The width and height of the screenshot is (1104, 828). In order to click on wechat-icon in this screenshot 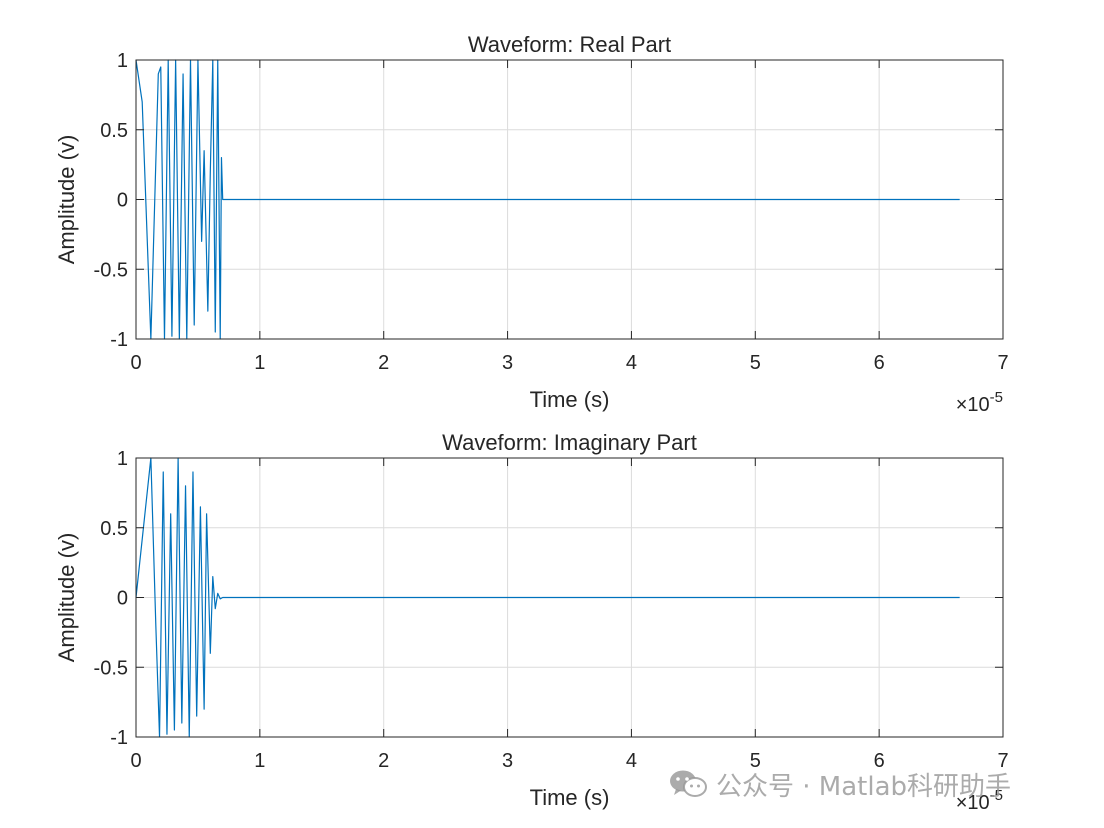, I will do `click(688, 783)`.